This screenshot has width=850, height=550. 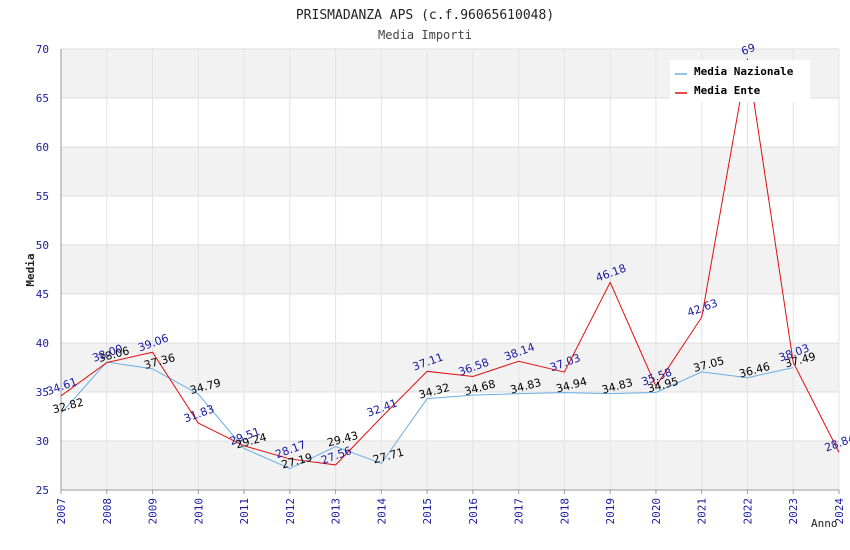 I want to click on x-axis-title: Anno, so click(x=824, y=523).